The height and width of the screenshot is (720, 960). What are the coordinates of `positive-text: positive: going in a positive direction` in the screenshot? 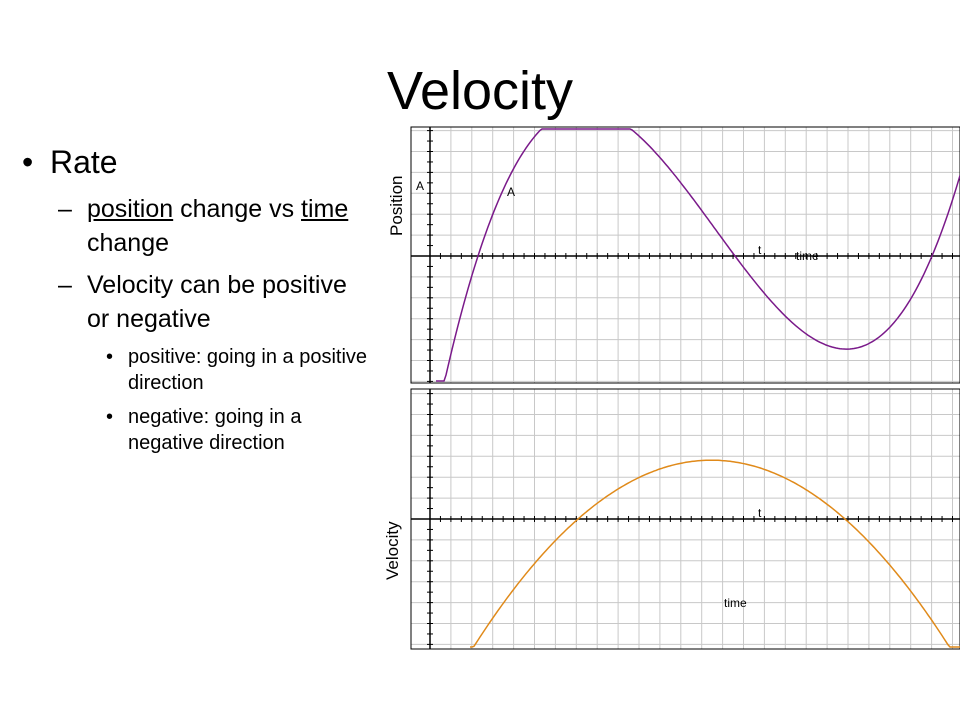 It's located at (248, 370).